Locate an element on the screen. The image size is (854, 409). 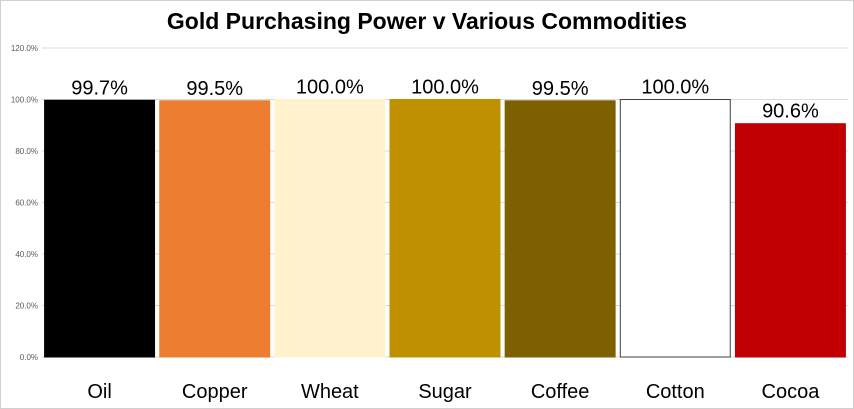
bar-sugar is located at coordinates (445, 228).